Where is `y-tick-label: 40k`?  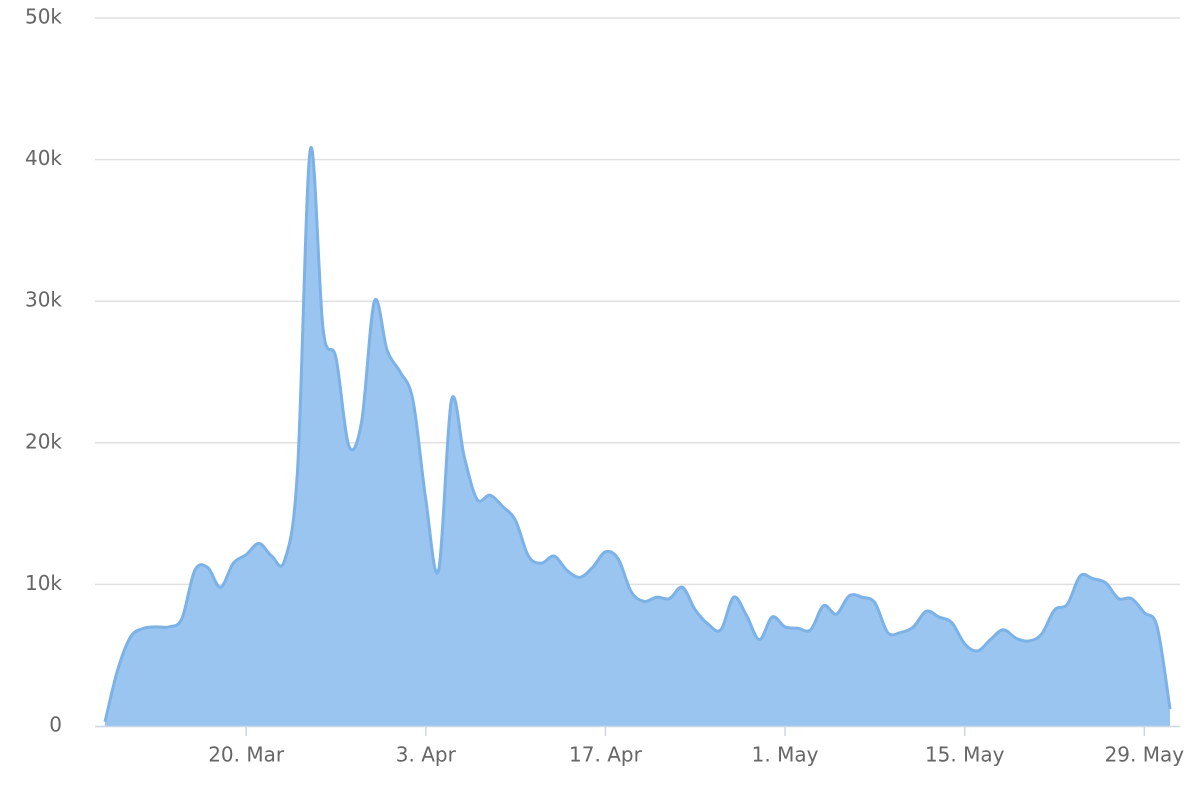
y-tick-label: 40k is located at coordinates (43, 158).